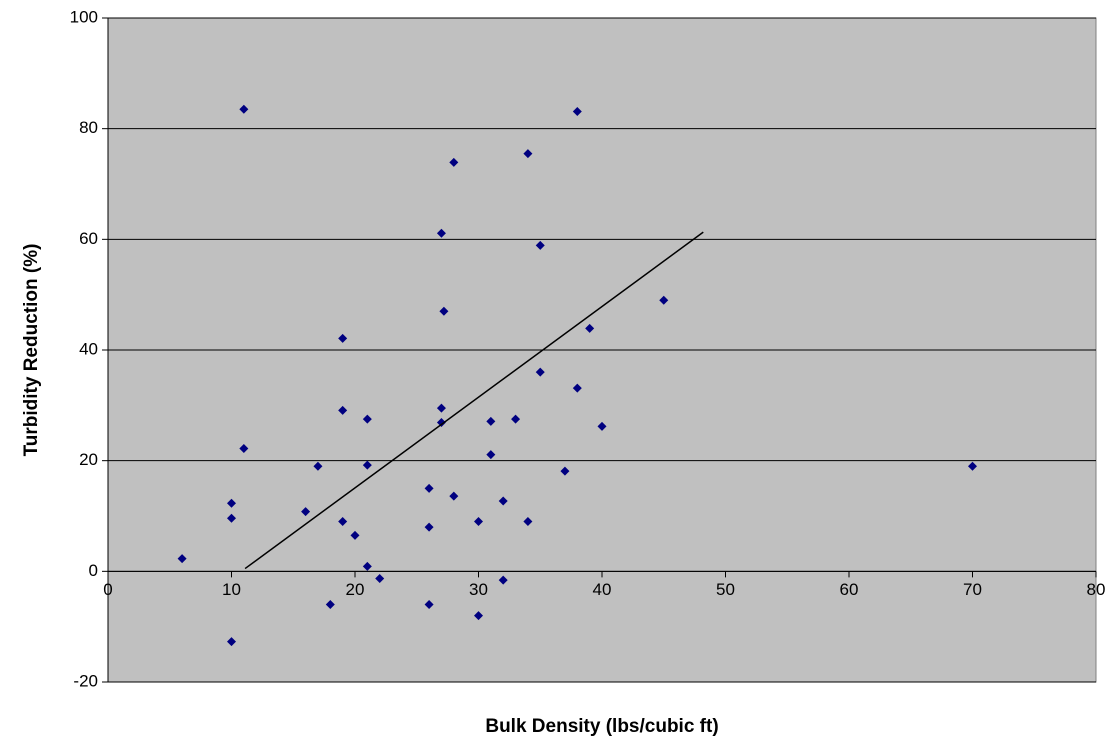  What do you see at coordinates (88, 127) in the screenshot?
I see `y-tick-label: 80` at bounding box center [88, 127].